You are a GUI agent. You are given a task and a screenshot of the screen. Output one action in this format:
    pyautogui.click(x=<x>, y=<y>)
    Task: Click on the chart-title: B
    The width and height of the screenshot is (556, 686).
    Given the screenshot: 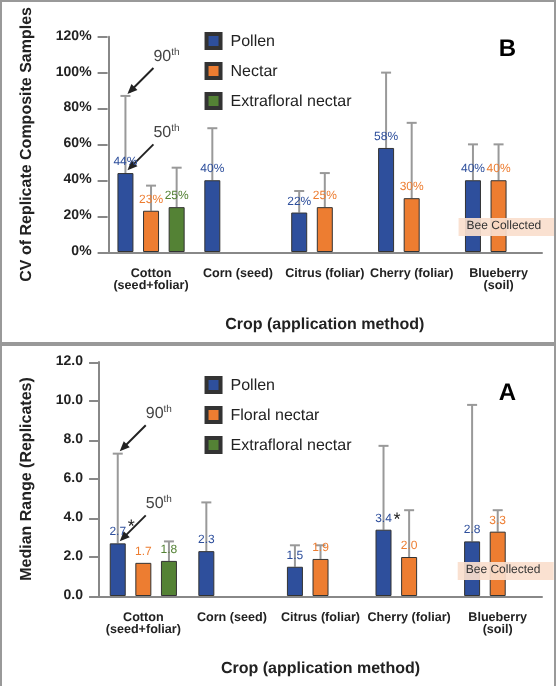 What is the action you would take?
    pyautogui.click(x=507, y=48)
    